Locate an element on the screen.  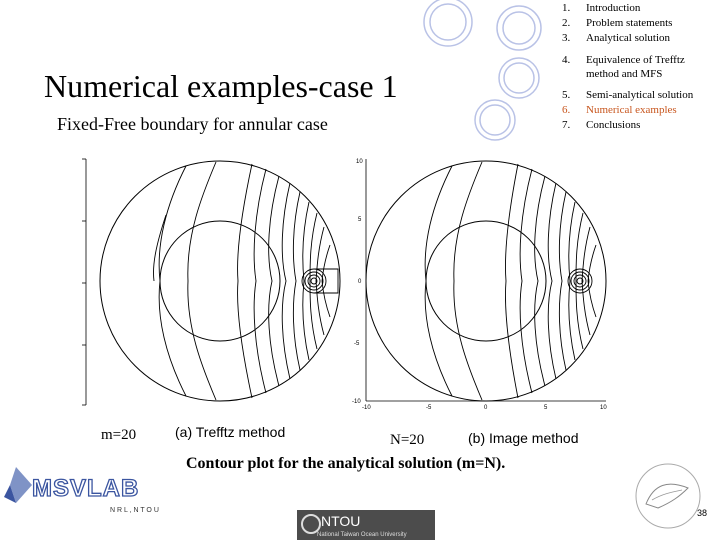
toc-item-number: 1. is located at coordinates (566, 8).